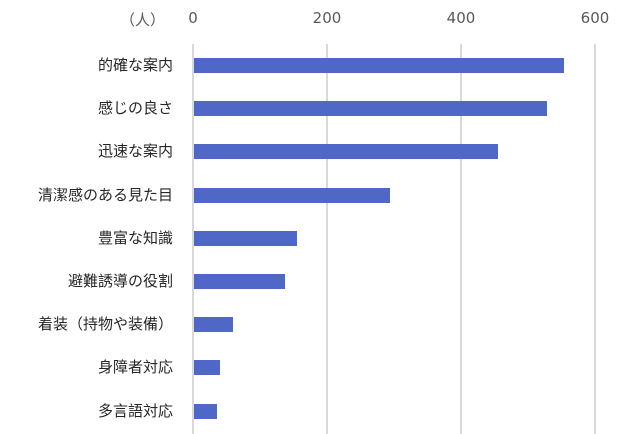 This screenshot has height=434, width=620. What do you see at coordinates (105, 324) in the screenshot?
I see `category-label: 着装（持物や装備）` at bounding box center [105, 324].